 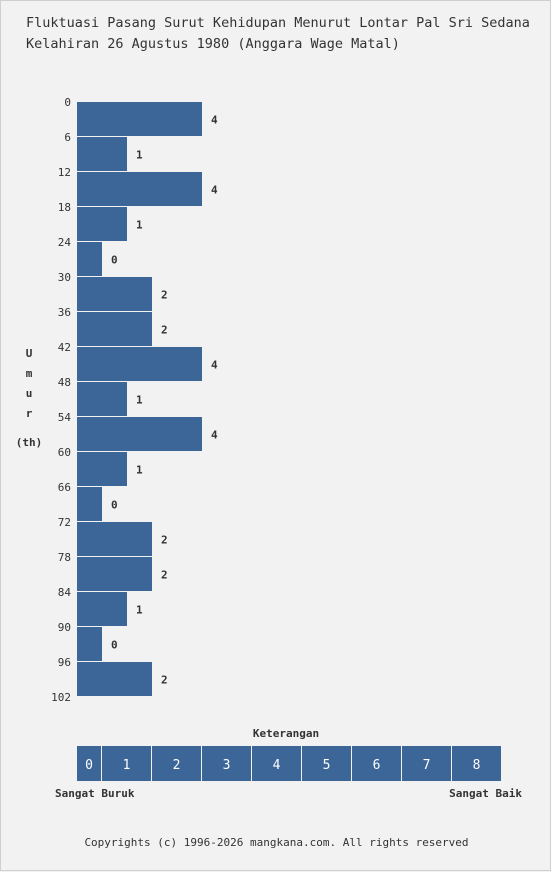 What do you see at coordinates (67, 137) in the screenshot?
I see `y-tick-6: 6` at bounding box center [67, 137].